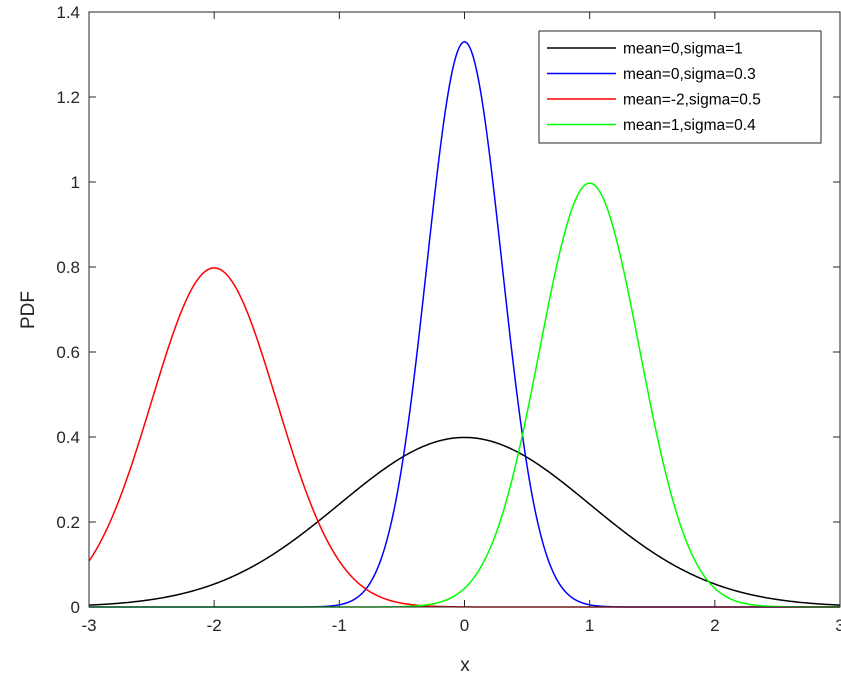 This screenshot has width=841, height=681. I want to click on y-tick-label: 0.8, so click(68, 267).